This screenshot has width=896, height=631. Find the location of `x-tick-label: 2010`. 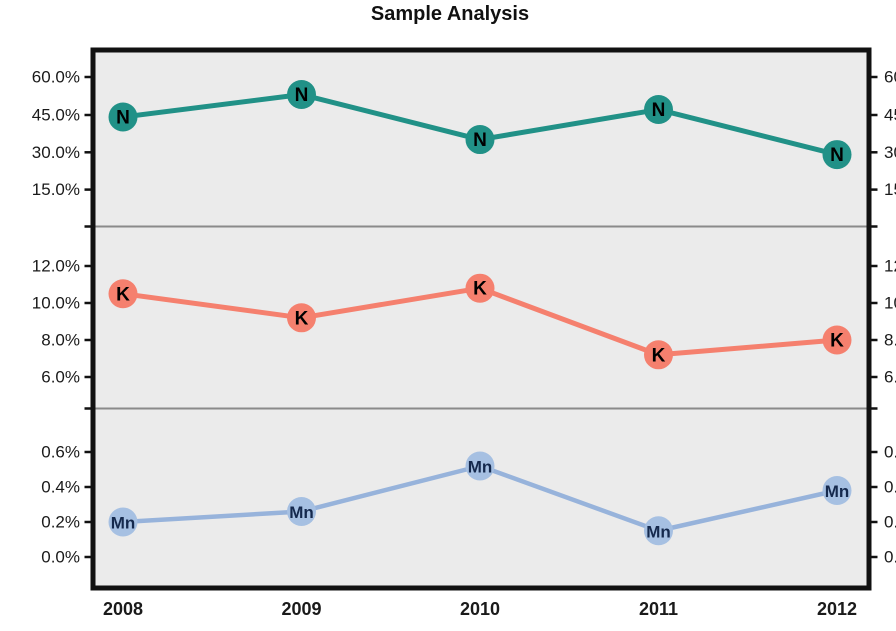

x-tick-label: 2010 is located at coordinates (480, 609).